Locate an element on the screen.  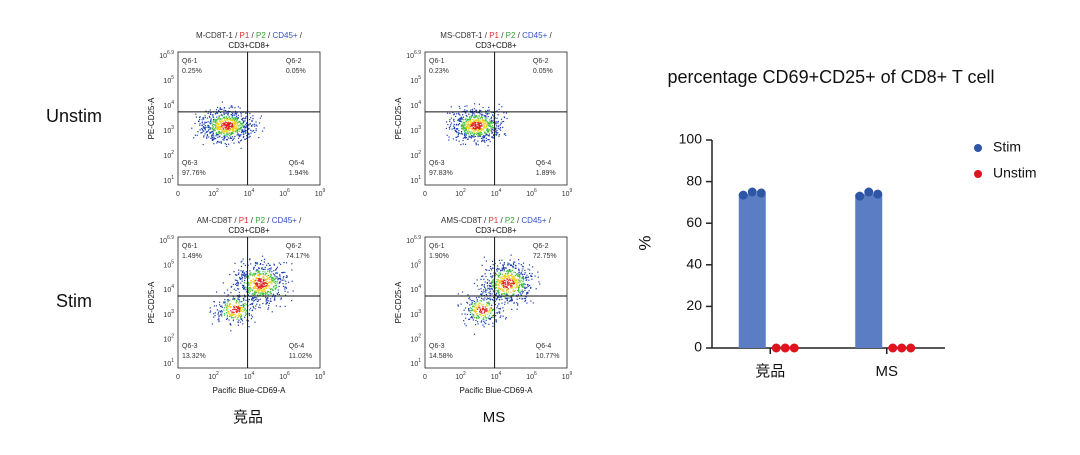
title-segment: P2 is located at coordinates (511, 35).